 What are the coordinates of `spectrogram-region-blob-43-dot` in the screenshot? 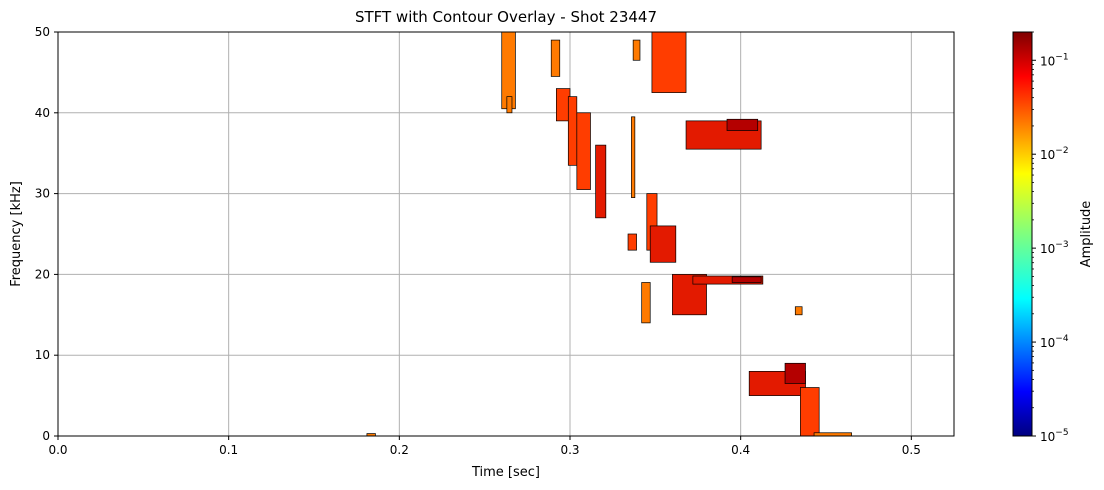 It's located at (798, 311).